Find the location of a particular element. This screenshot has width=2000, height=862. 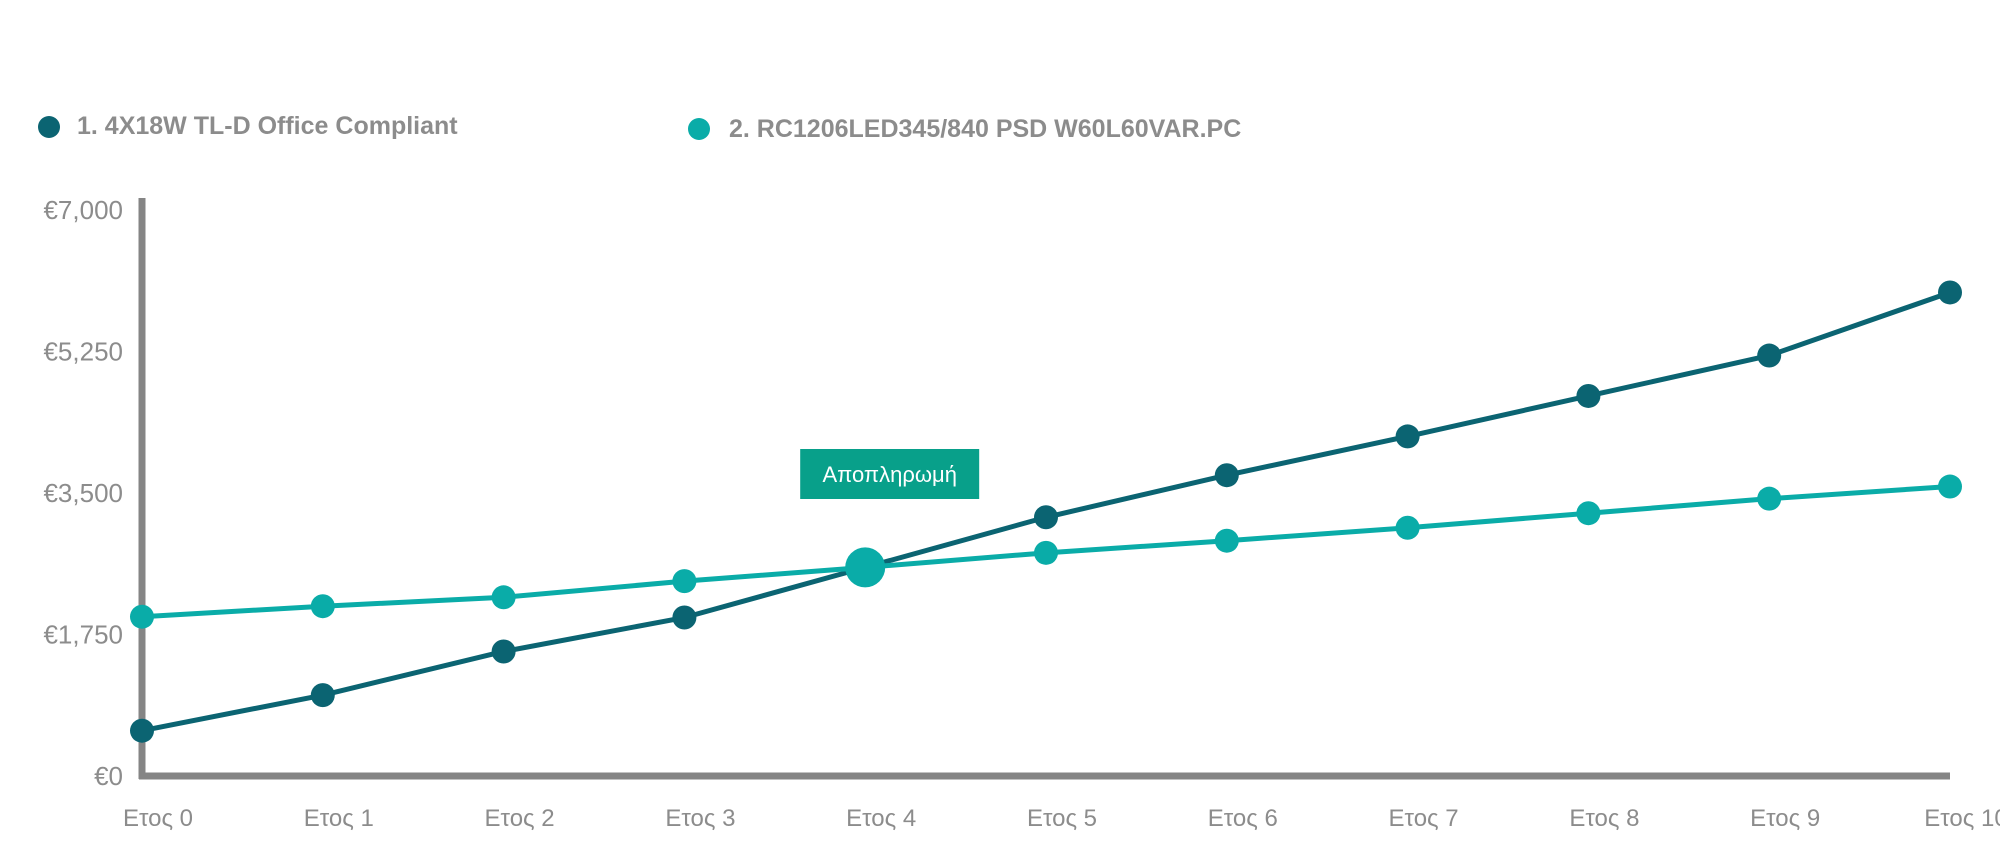

x-tick-label: Ετος 9 is located at coordinates (1785, 818).